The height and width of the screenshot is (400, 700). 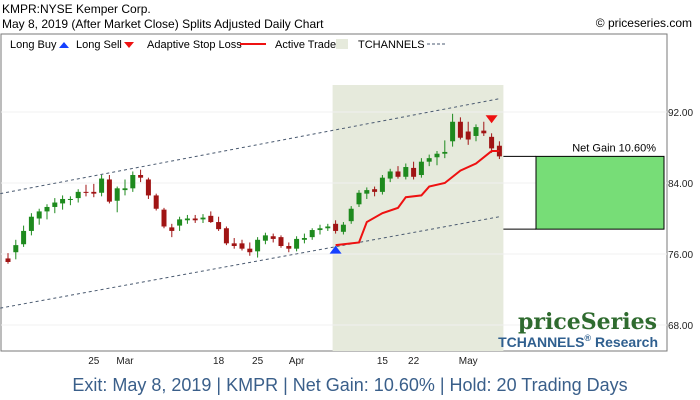 I want to click on x-tick-label: 22, so click(x=414, y=361).